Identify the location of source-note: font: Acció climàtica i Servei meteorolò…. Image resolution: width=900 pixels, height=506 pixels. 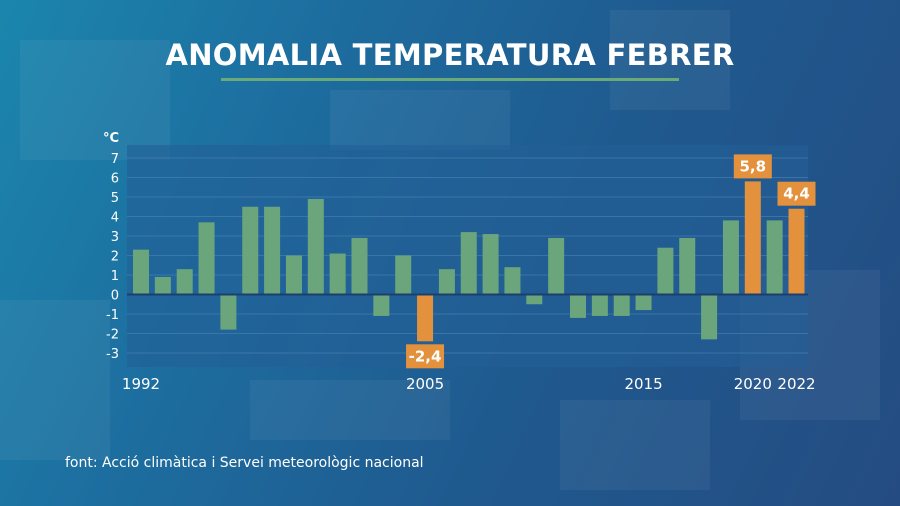
(244, 463).